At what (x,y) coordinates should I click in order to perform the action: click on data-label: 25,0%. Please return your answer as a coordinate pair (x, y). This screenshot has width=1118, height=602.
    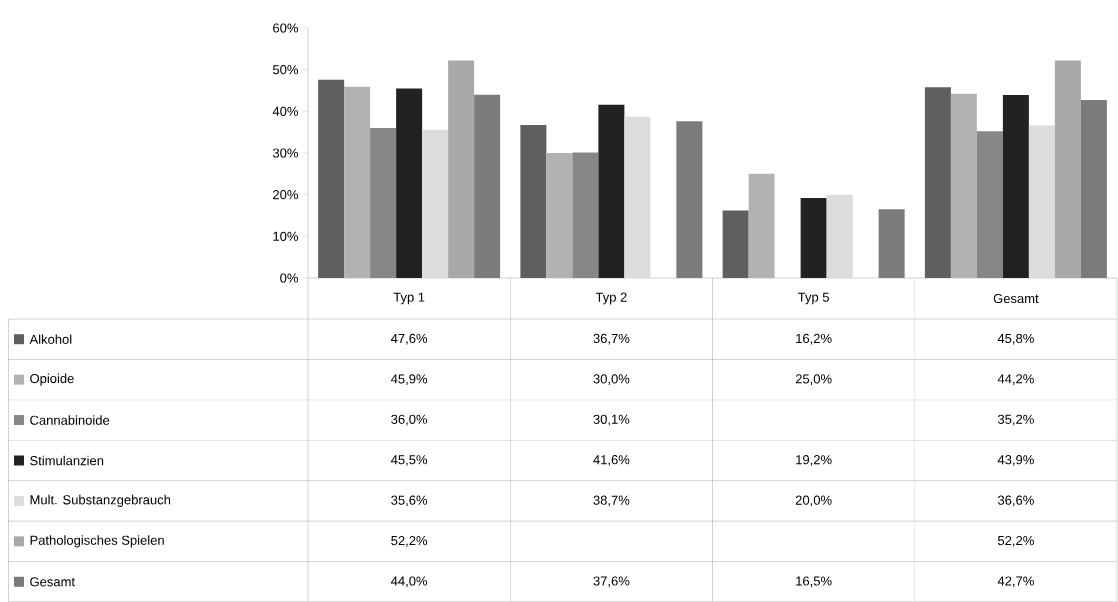
    Looking at the image, I should click on (813, 380).